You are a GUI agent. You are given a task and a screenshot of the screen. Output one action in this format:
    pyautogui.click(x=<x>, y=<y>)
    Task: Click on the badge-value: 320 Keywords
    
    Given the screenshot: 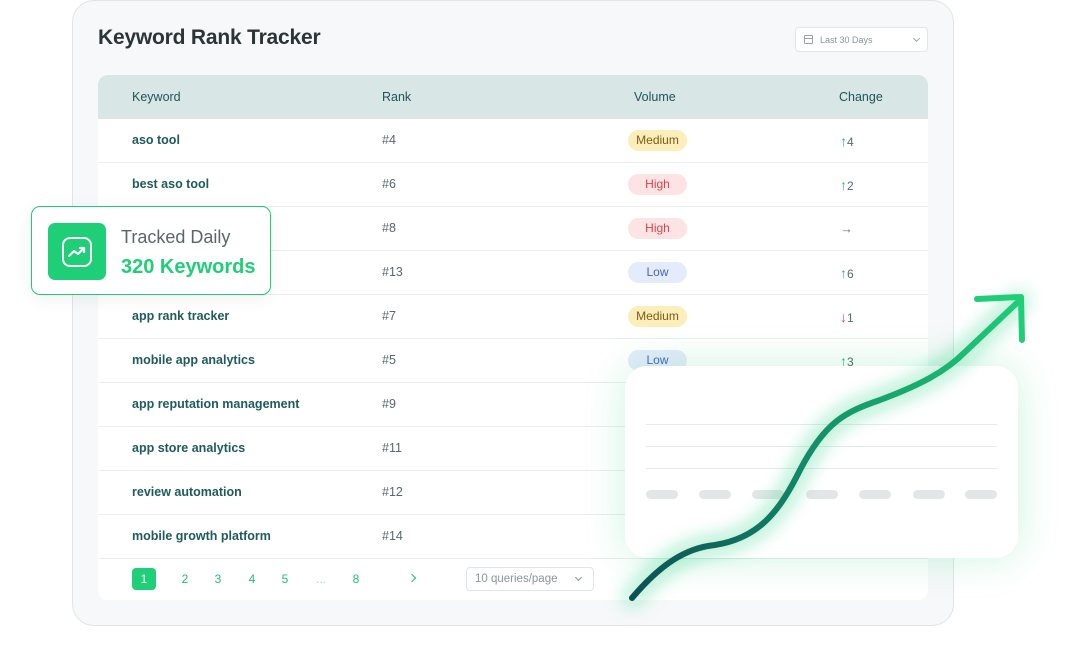 What is the action you would take?
    pyautogui.click(x=188, y=267)
    